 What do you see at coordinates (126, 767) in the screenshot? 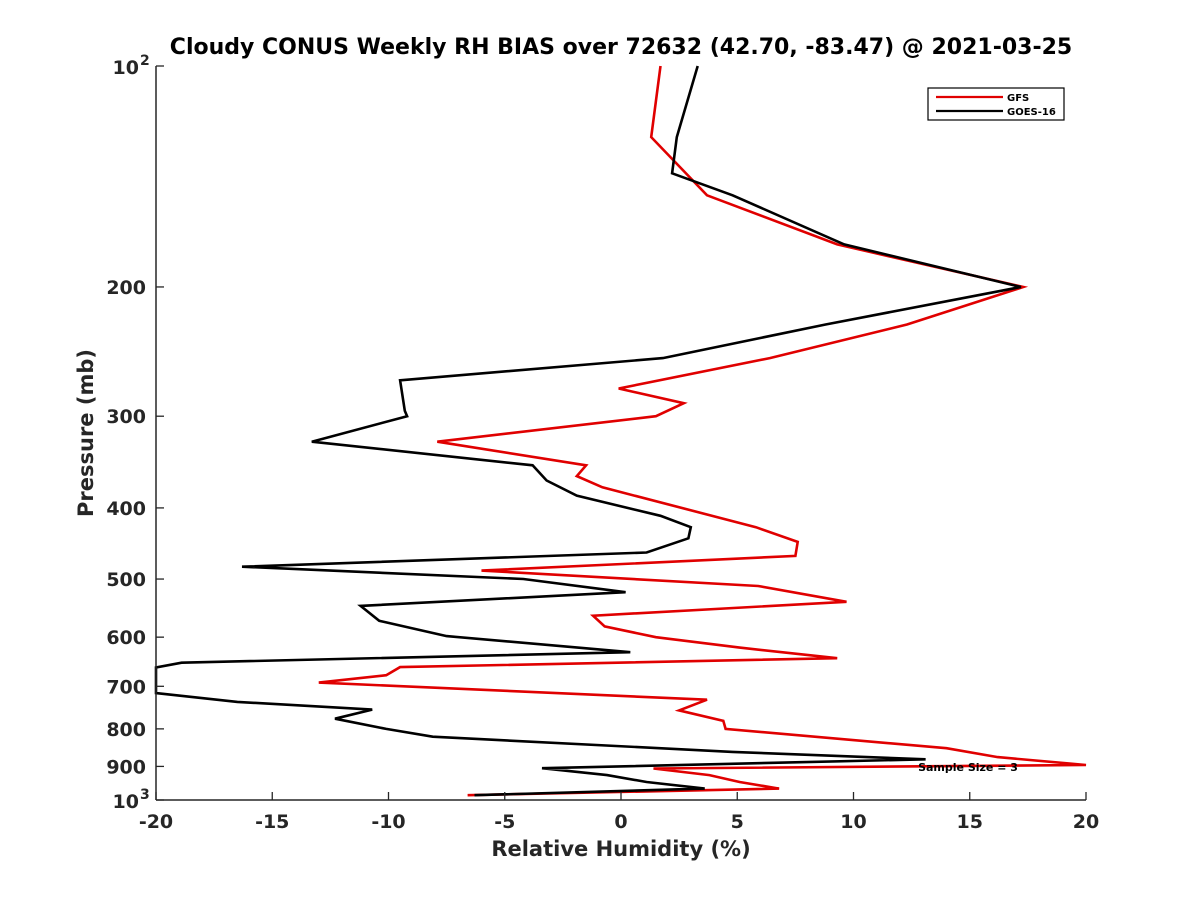
I see `y-tick-label: 900` at bounding box center [126, 767].